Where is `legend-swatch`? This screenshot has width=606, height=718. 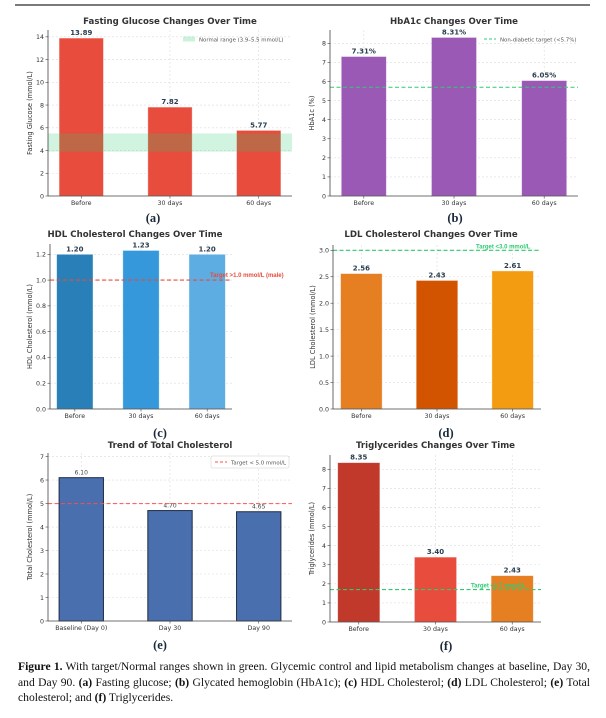 legend-swatch is located at coordinates (189, 39).